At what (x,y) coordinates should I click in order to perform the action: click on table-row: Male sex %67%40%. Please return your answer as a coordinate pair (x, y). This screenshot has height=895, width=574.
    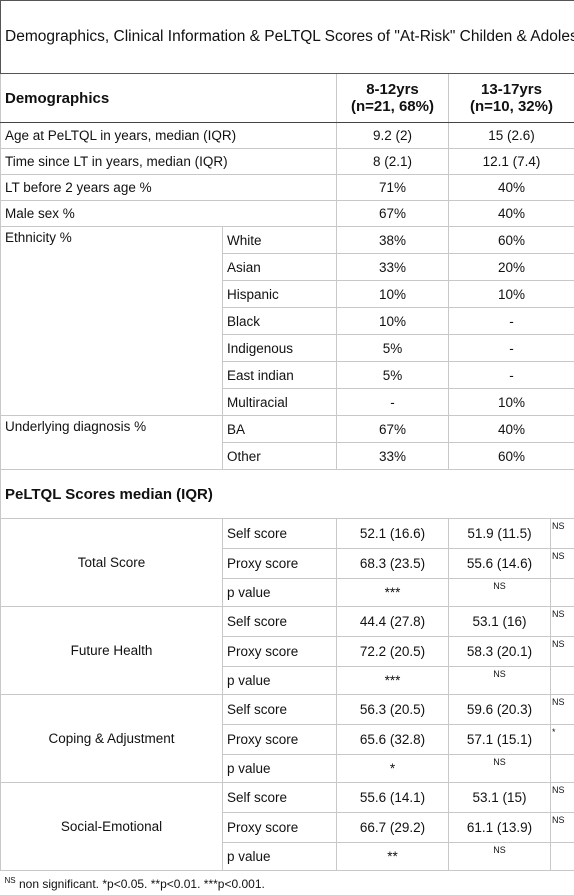
    Looking at the image, I should click on (287, 214).